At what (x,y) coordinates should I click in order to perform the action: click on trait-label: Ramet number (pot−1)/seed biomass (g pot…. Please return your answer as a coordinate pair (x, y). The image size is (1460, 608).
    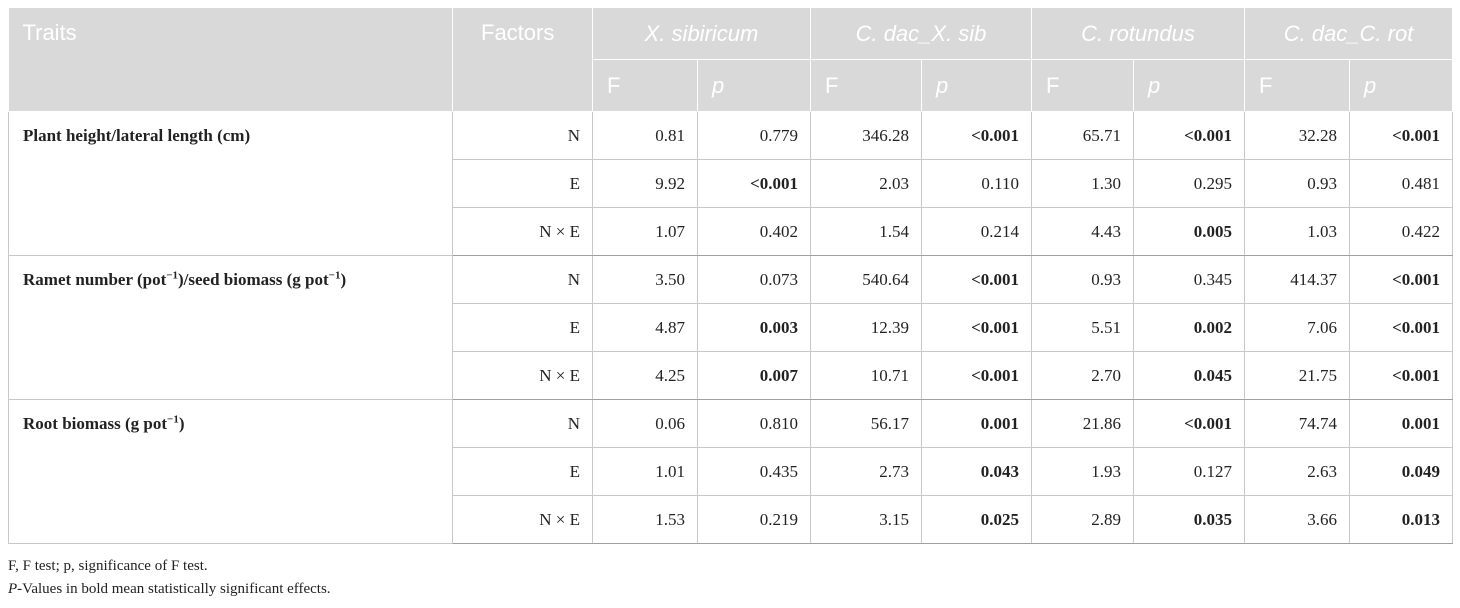
    Looking at the image, I should click on (230, 327).